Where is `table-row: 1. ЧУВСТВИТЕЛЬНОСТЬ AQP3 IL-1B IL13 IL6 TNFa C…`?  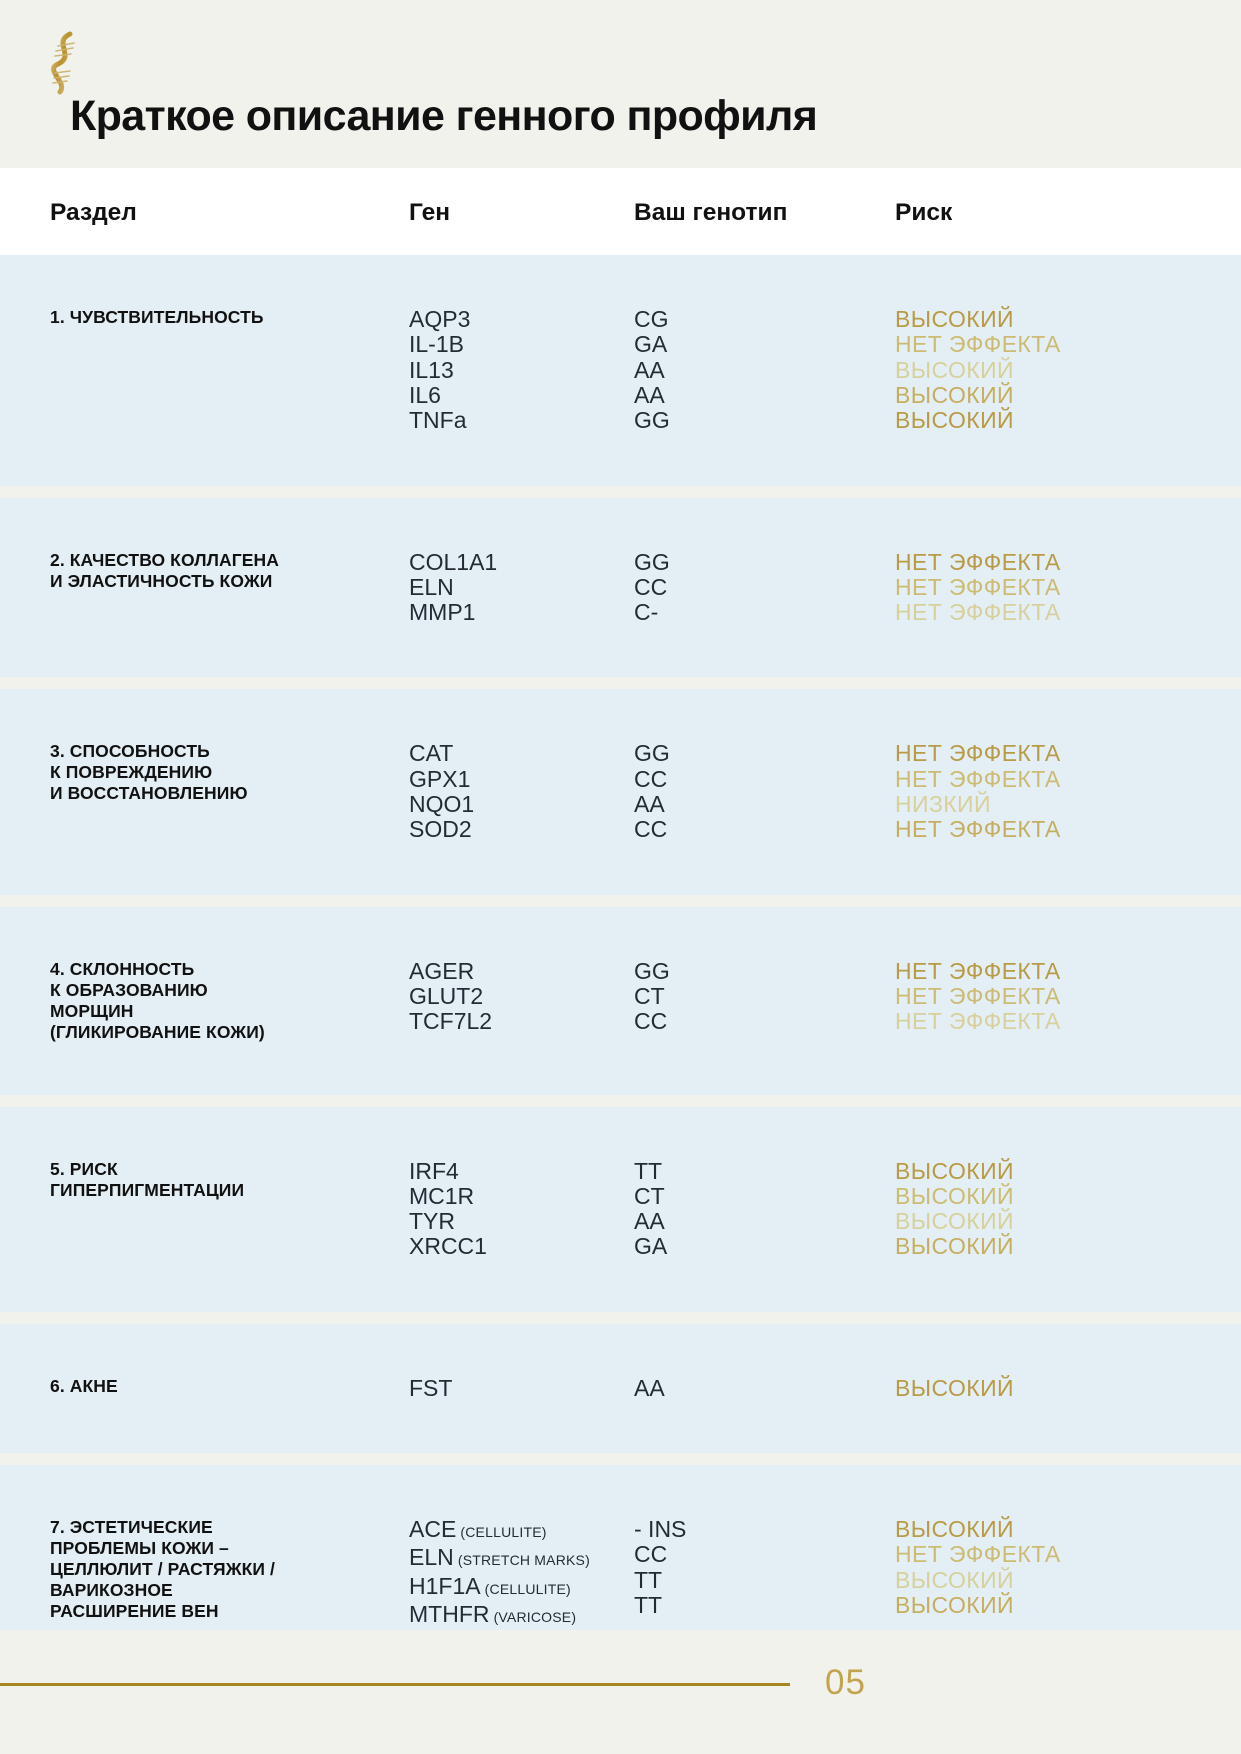 table-row: 1. ЧУВСТВИТЕЛЬНОСТЬ AQP3 IL-1B IL13 IL6 TNFa C… is located at coordinates (620, 370).